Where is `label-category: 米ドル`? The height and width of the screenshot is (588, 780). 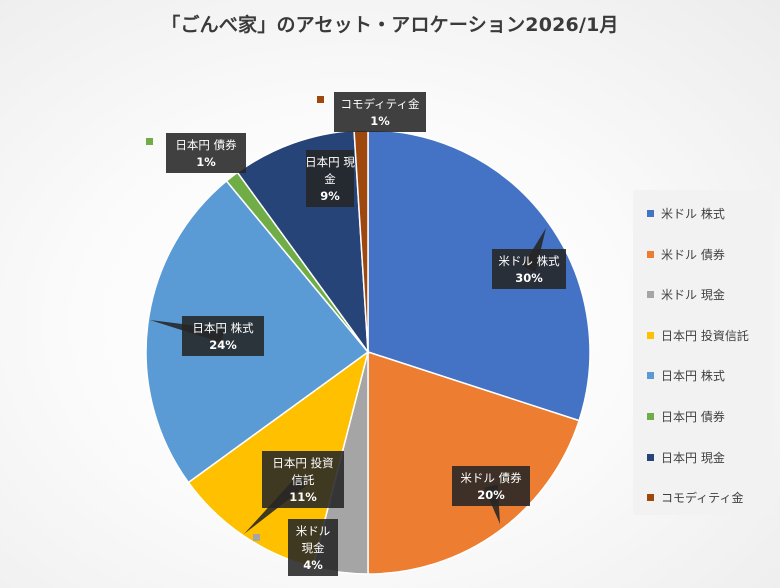
label-category: 米ドル is located at coordinates (313, 531).